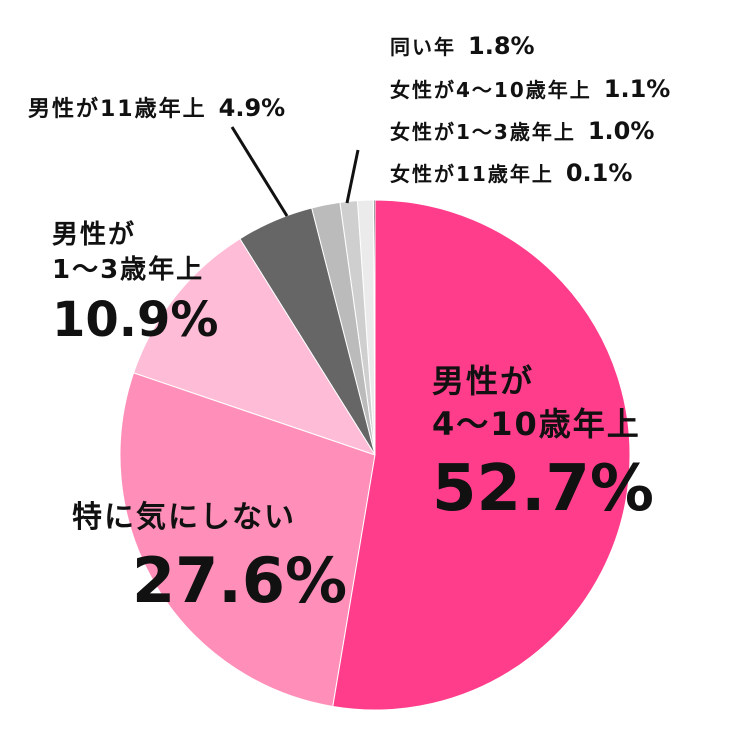 The width and height of the screenshot is (750, 750). Describe the element at coordinates (543, 489) in the screenshot. I see `value-label: 52.7%` at that location.